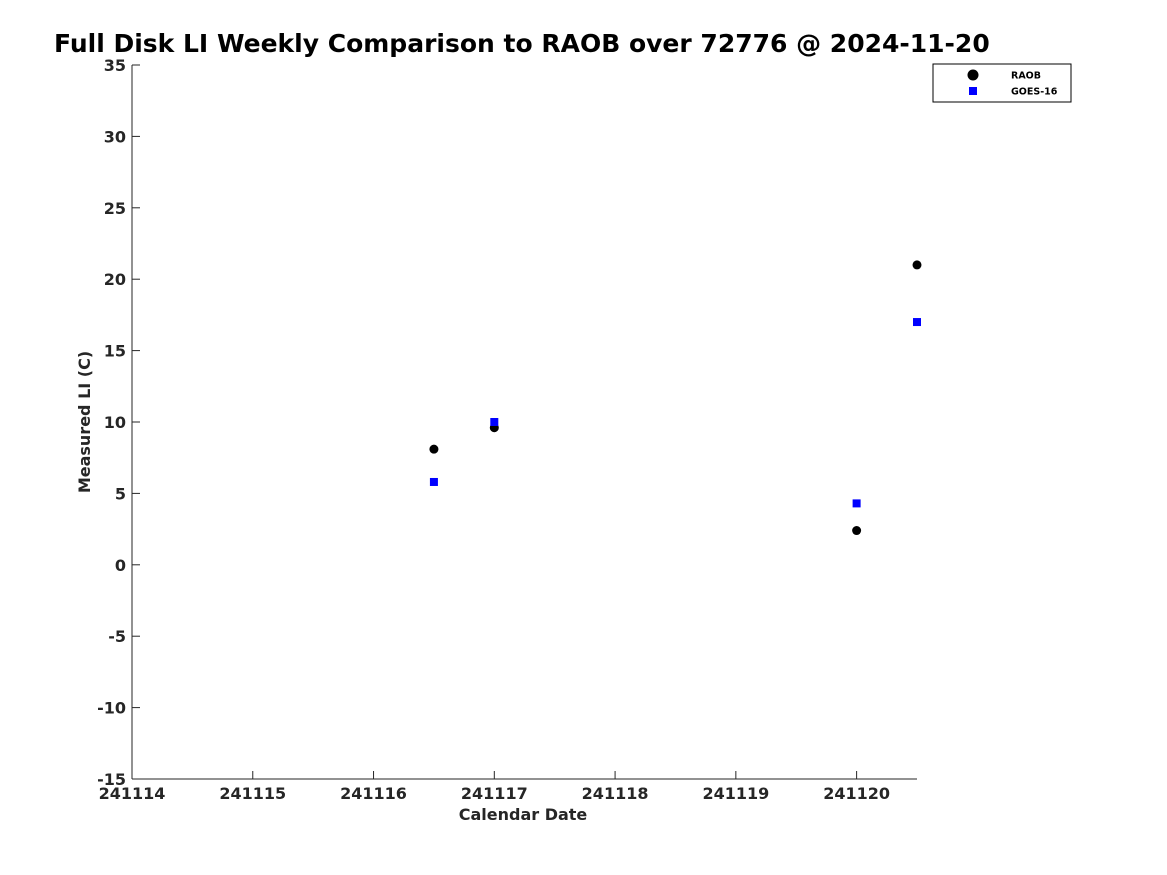 This screenshot has width=1167, height=875. Describe the element at coordinates (115, 208) in the screenshot. I see `y-tick-label: 25` at that location.